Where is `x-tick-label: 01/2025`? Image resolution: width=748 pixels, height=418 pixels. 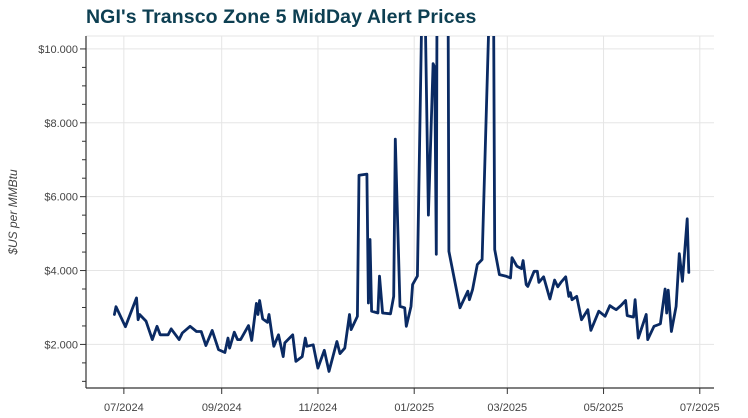 x-tick-label: 01/2025 is located at coordinates (414, 408).